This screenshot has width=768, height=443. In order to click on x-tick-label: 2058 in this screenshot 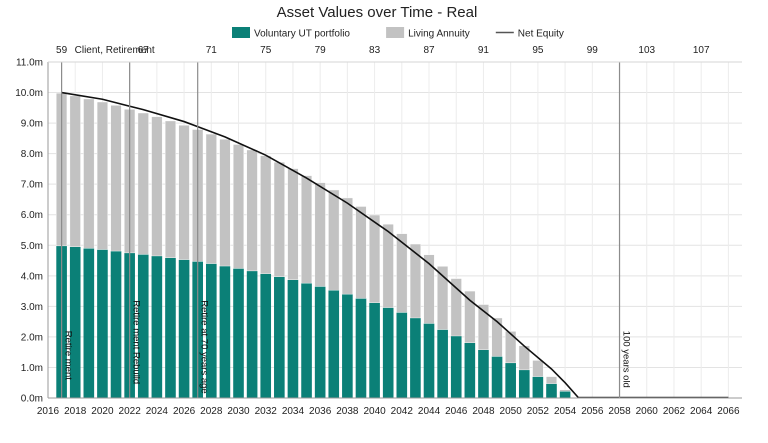, I will do `click(619, 411)`.